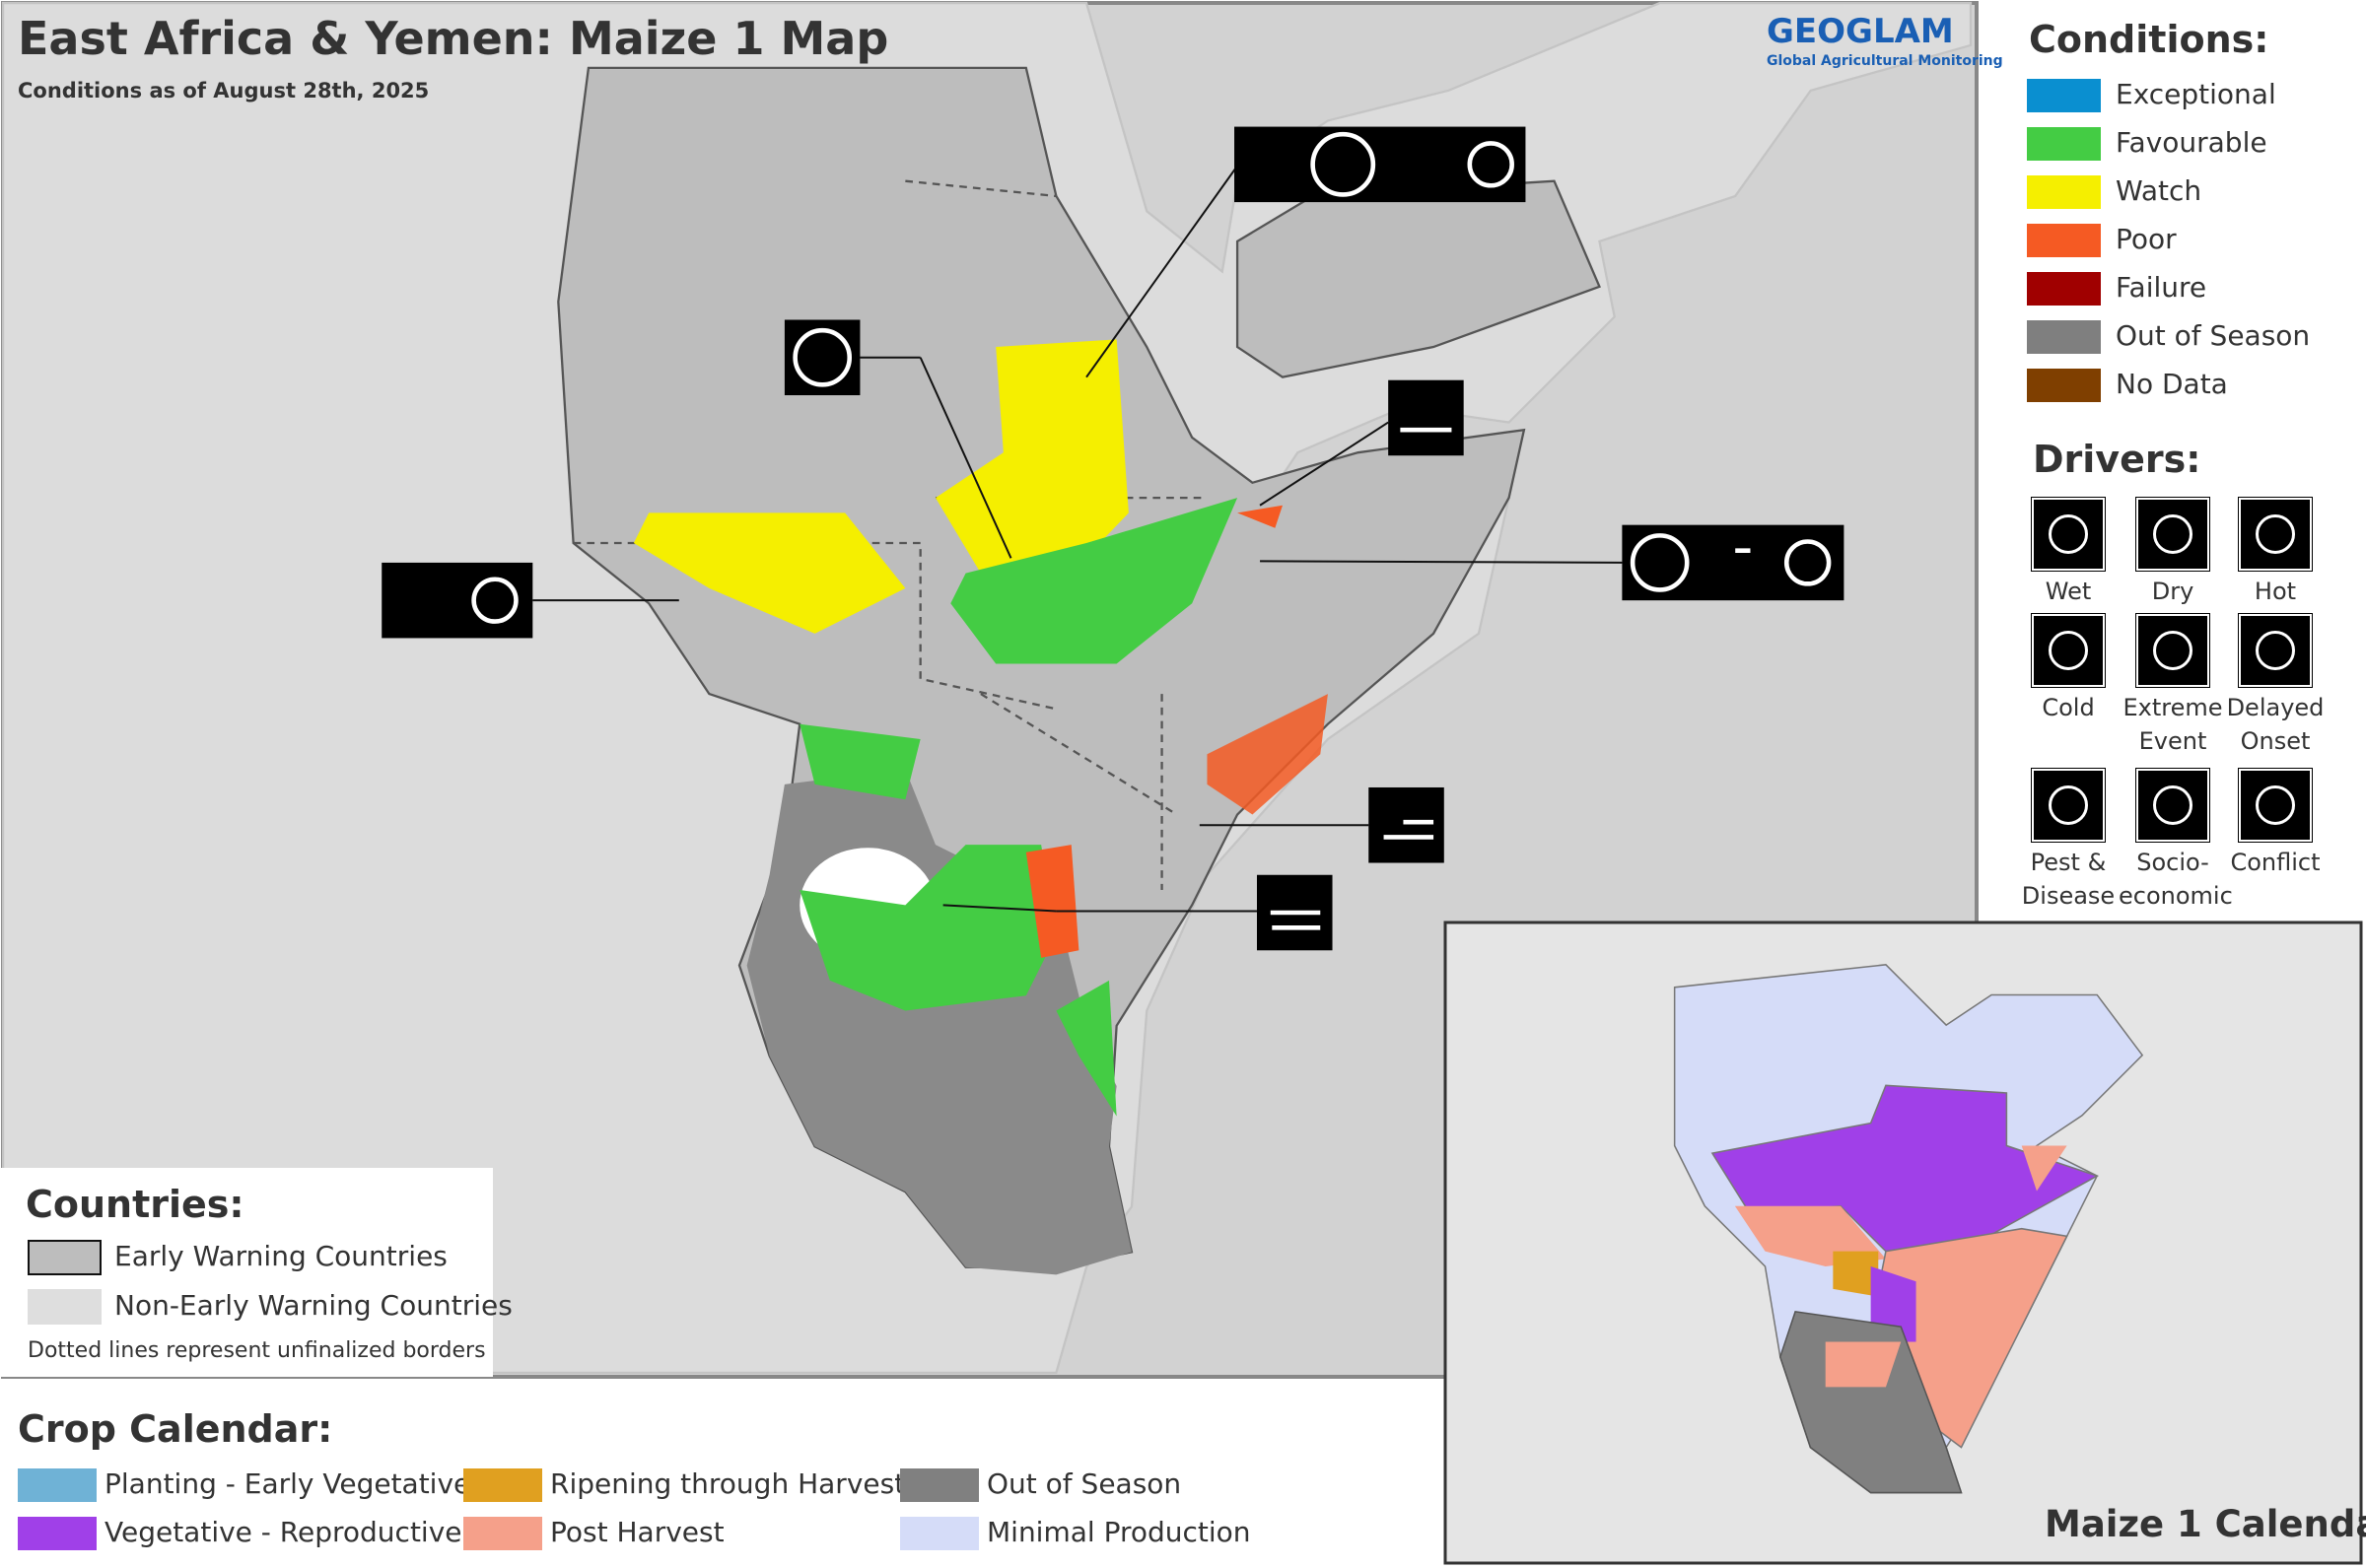 The height and width of the screenshot is (1568, 2366). What do you see at coordinates (2275, 724) in the screenshot?
I see `driver-label: Delayed Onset` at bounding box center [2275, 724].